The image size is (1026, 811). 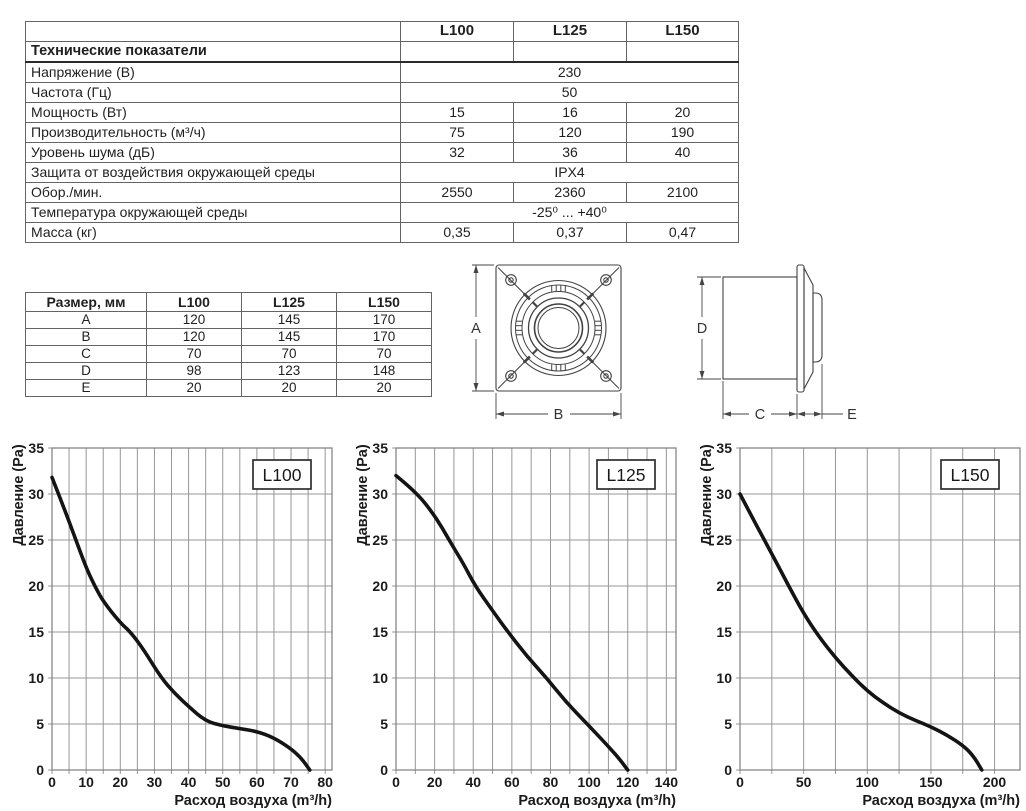 I want to click on side-view-drawing: D C E, so click(x=777, y=343).